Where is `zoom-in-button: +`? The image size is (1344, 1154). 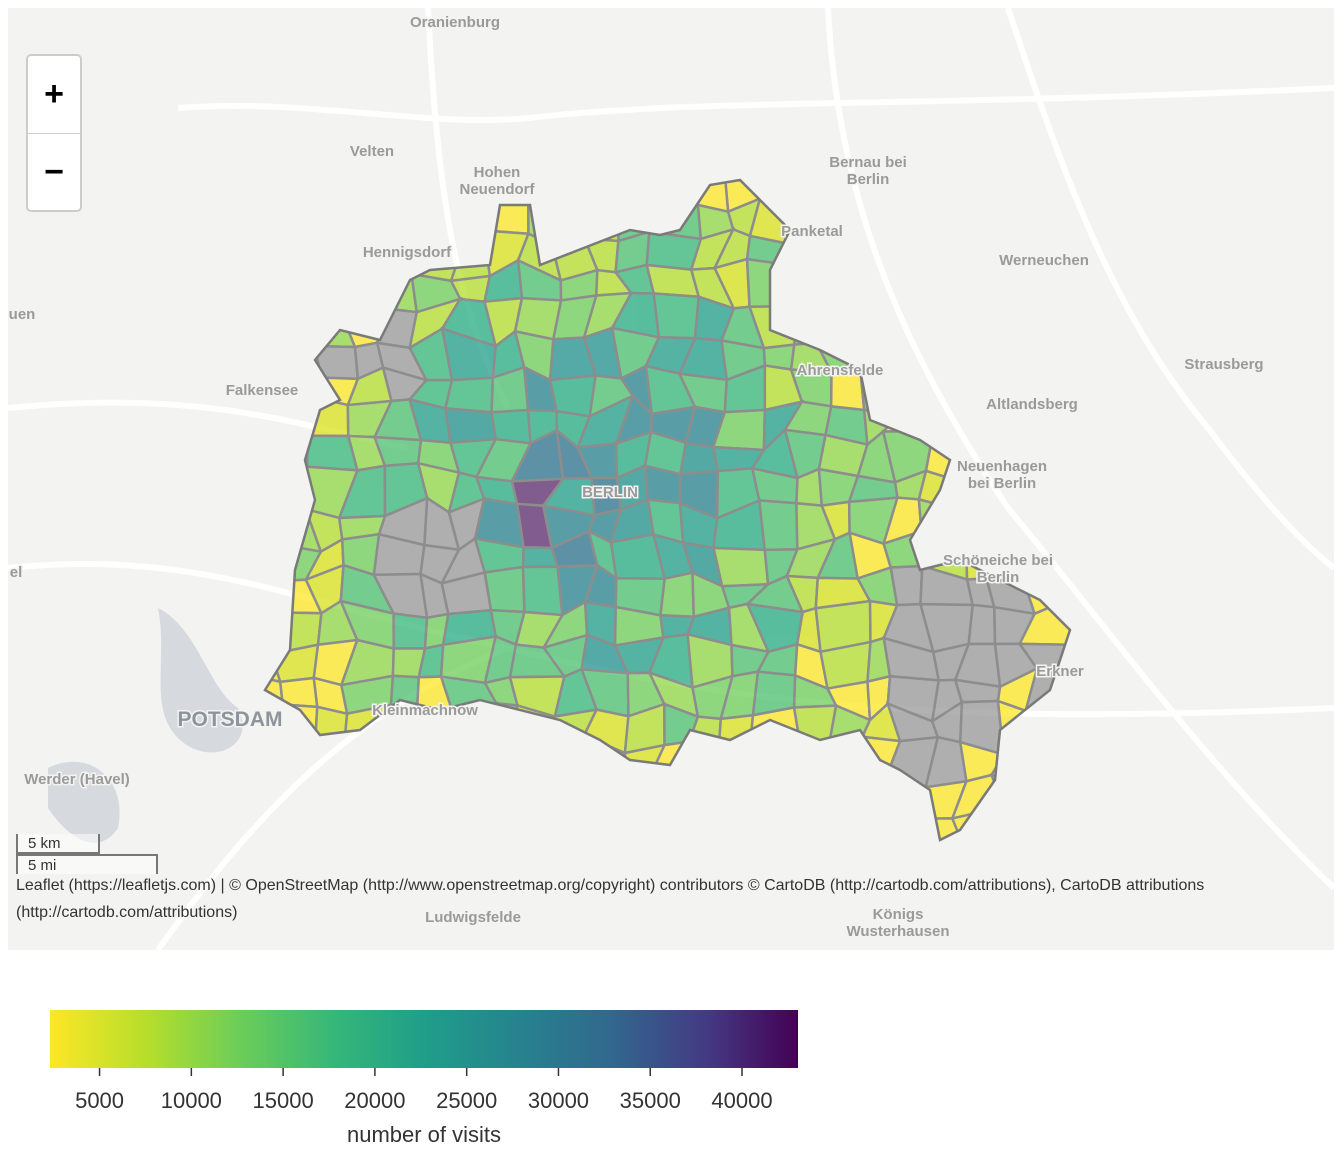 zoom-in-button: + is located at coordinates (54, 94).